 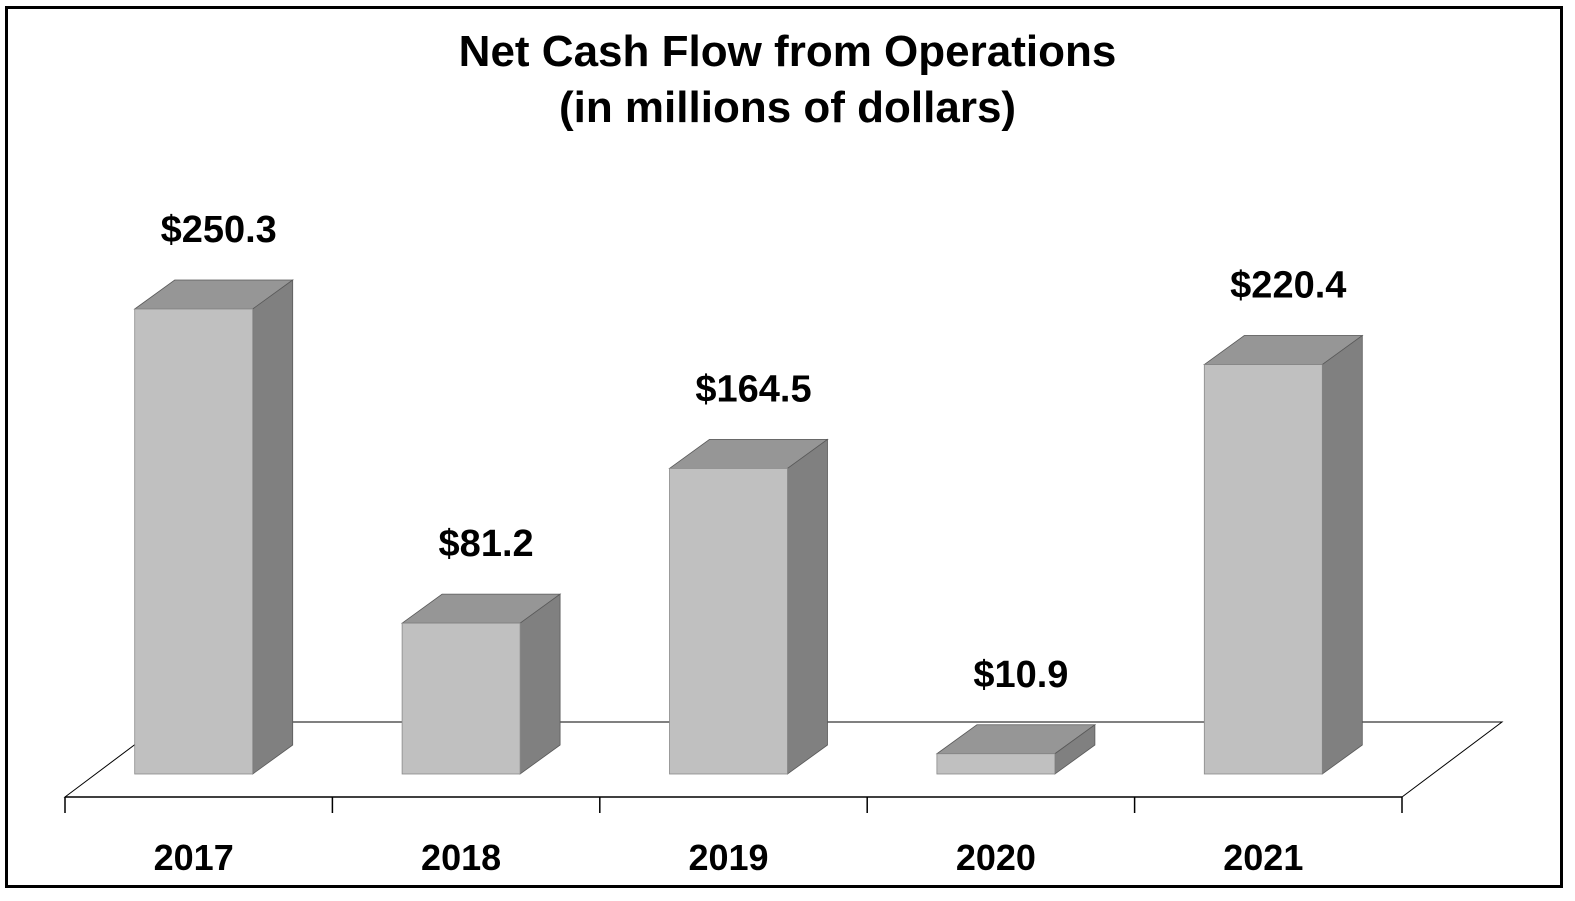 I want to click on chart-subtitle: (in millions of dollars), so click(x=787, y=107).